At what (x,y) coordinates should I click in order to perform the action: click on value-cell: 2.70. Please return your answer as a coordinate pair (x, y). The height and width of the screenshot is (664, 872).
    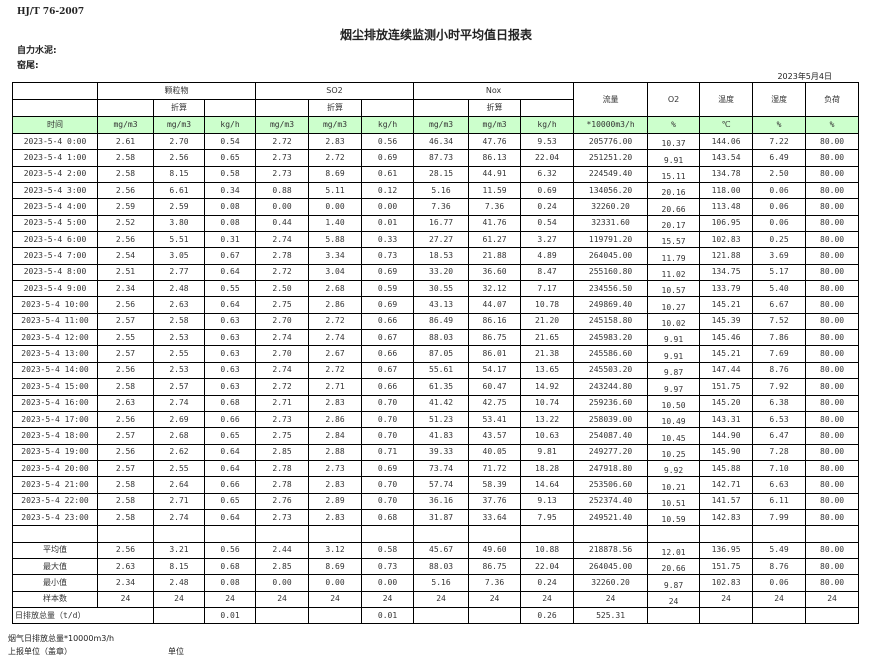
    Looking at the image, I should click on (282, 321).